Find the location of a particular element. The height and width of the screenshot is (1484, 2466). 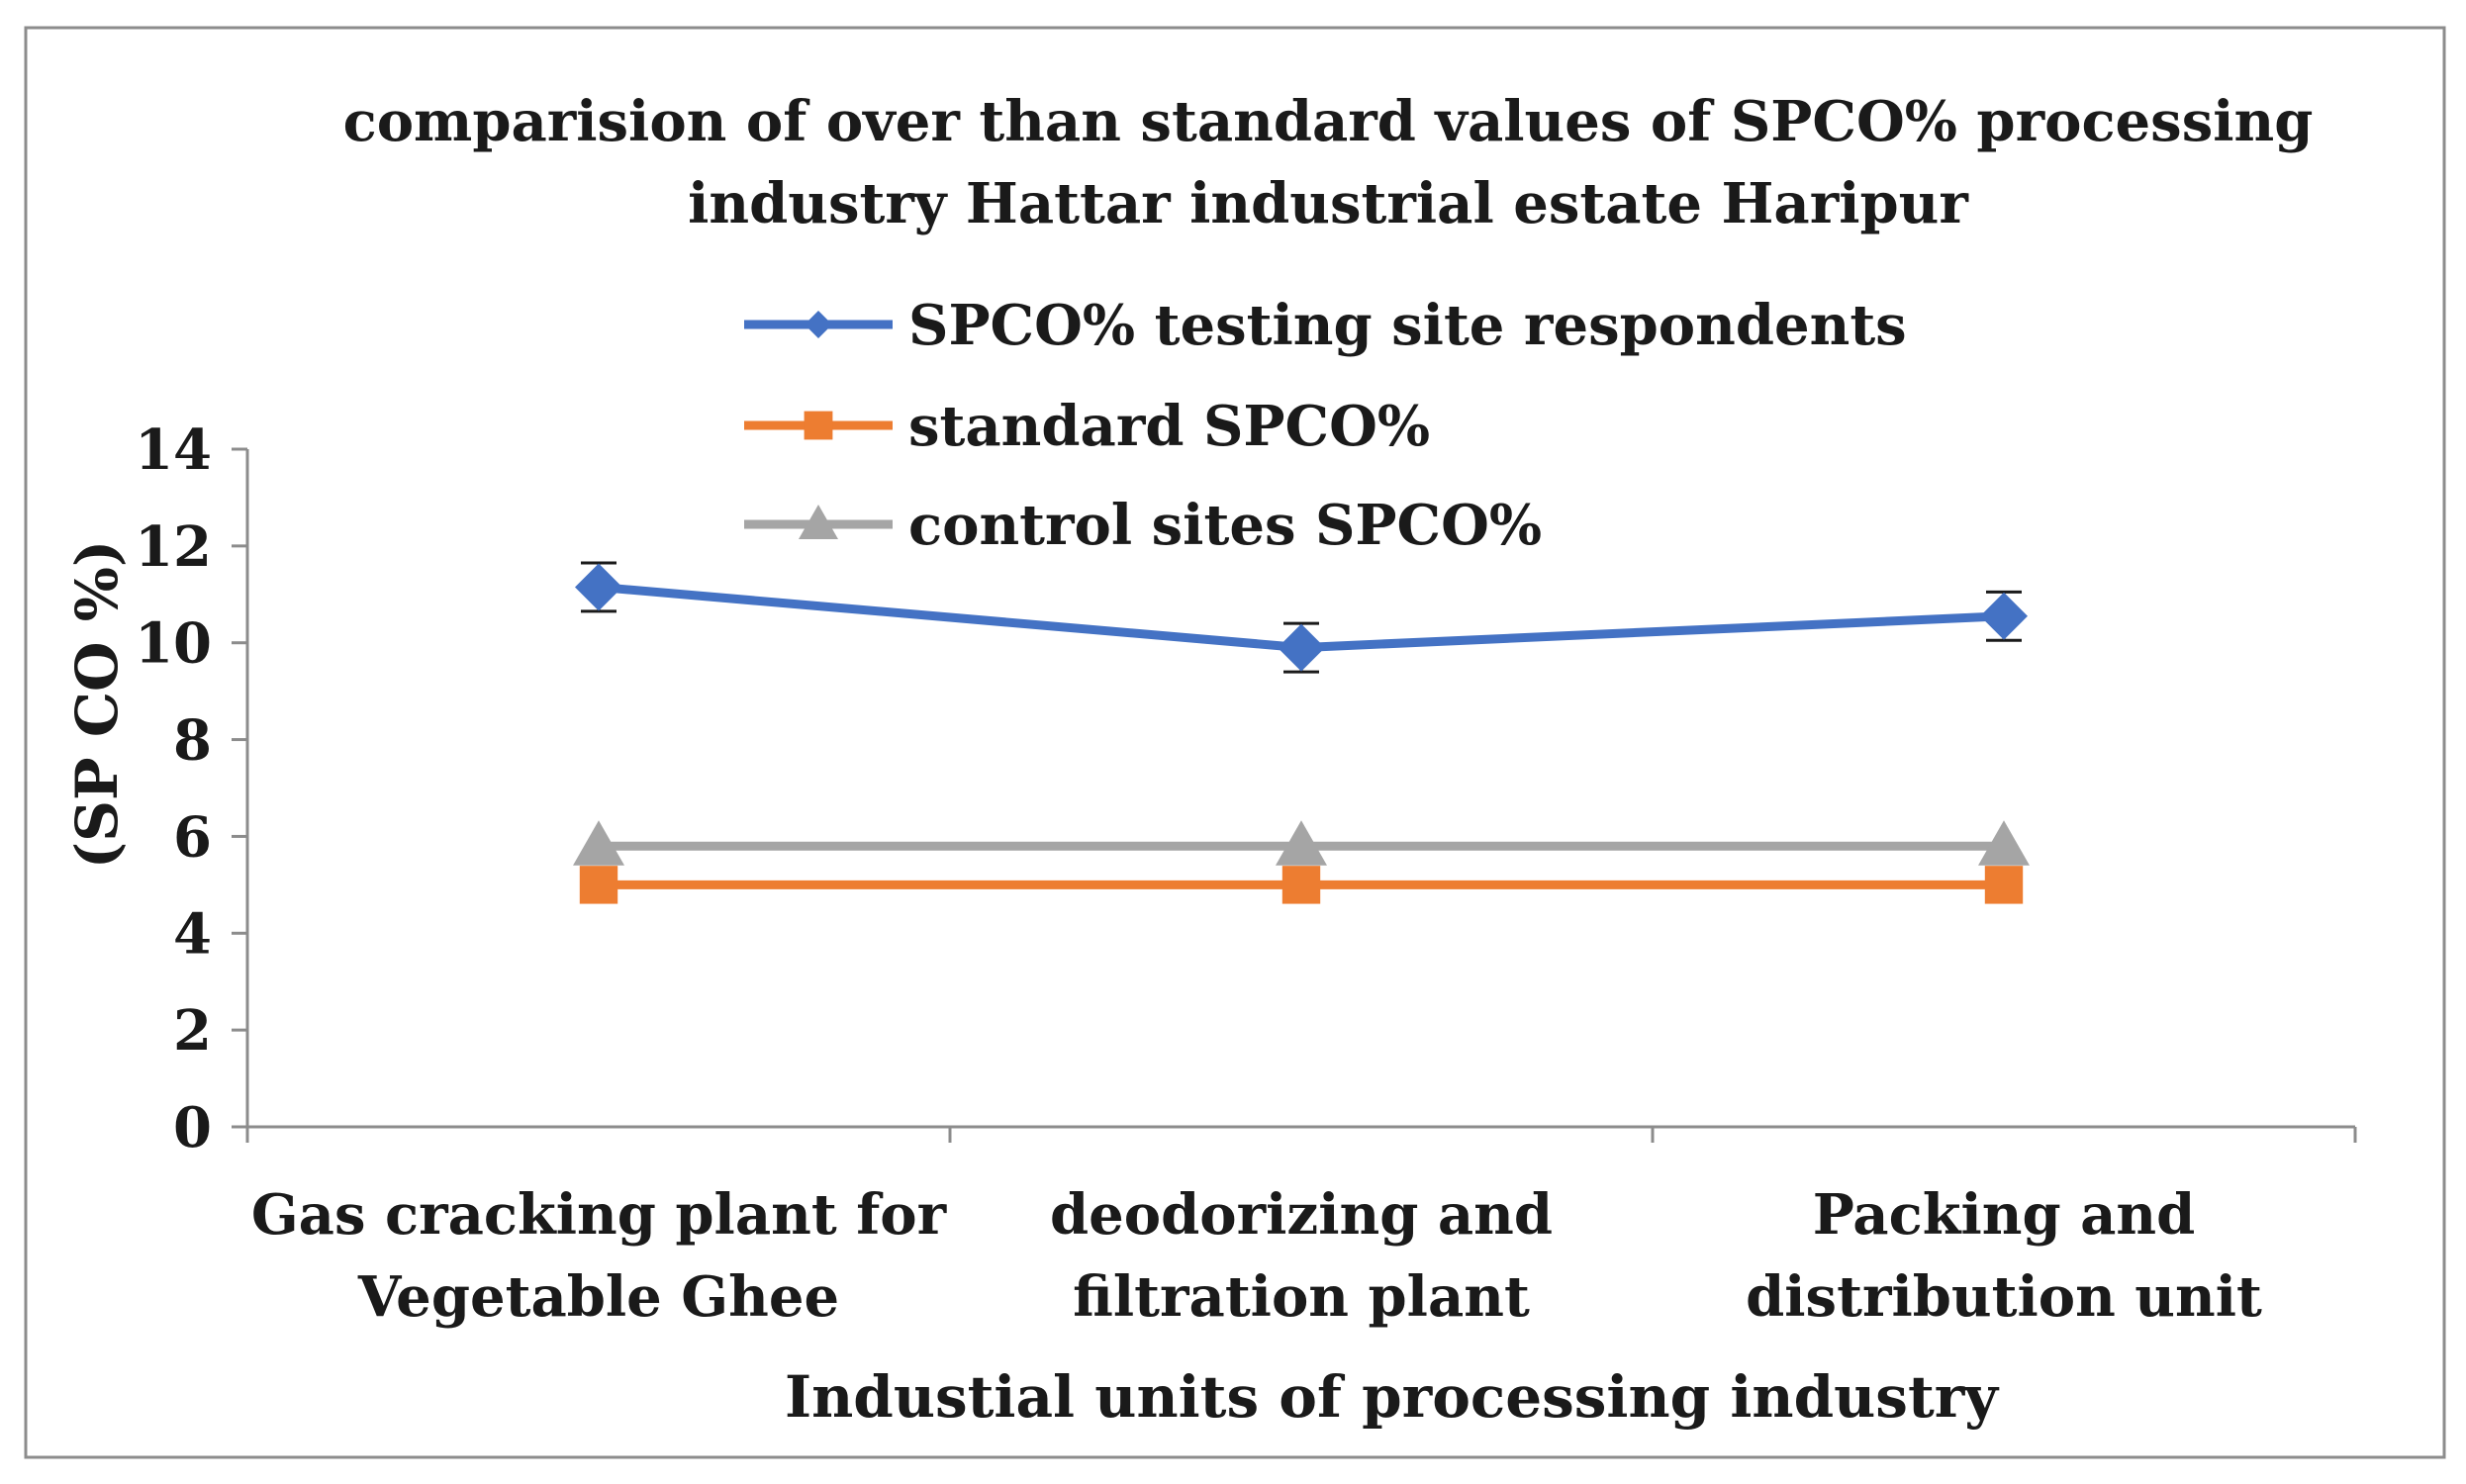

y-tick-label: 8 is located at coordinates (193, 741).